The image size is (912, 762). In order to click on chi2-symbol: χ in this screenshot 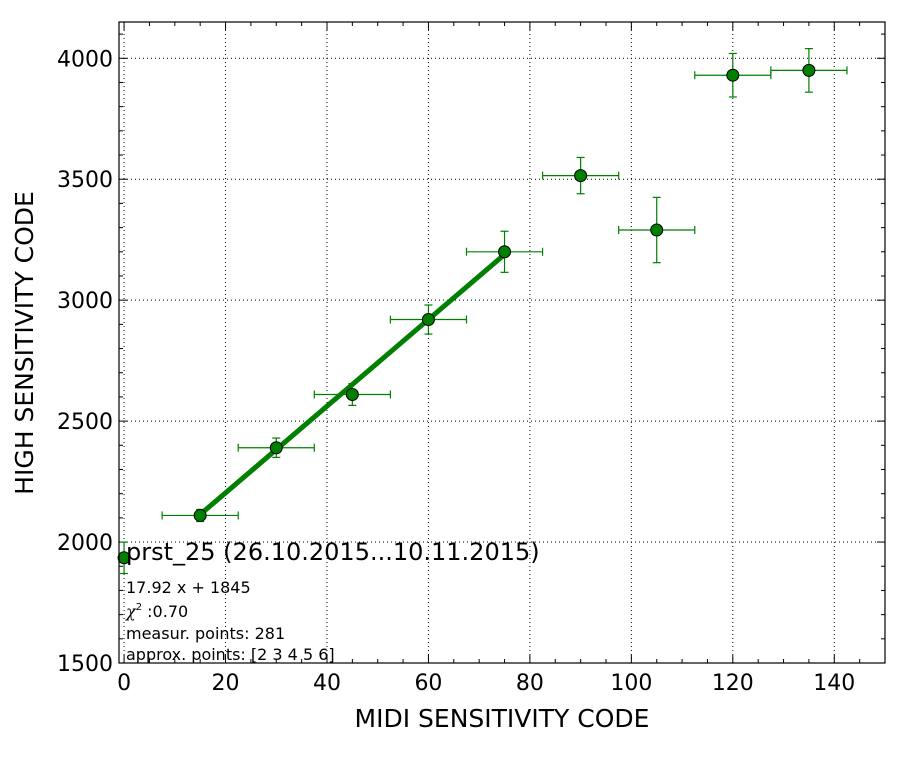, I will do `click(131, 611)`.